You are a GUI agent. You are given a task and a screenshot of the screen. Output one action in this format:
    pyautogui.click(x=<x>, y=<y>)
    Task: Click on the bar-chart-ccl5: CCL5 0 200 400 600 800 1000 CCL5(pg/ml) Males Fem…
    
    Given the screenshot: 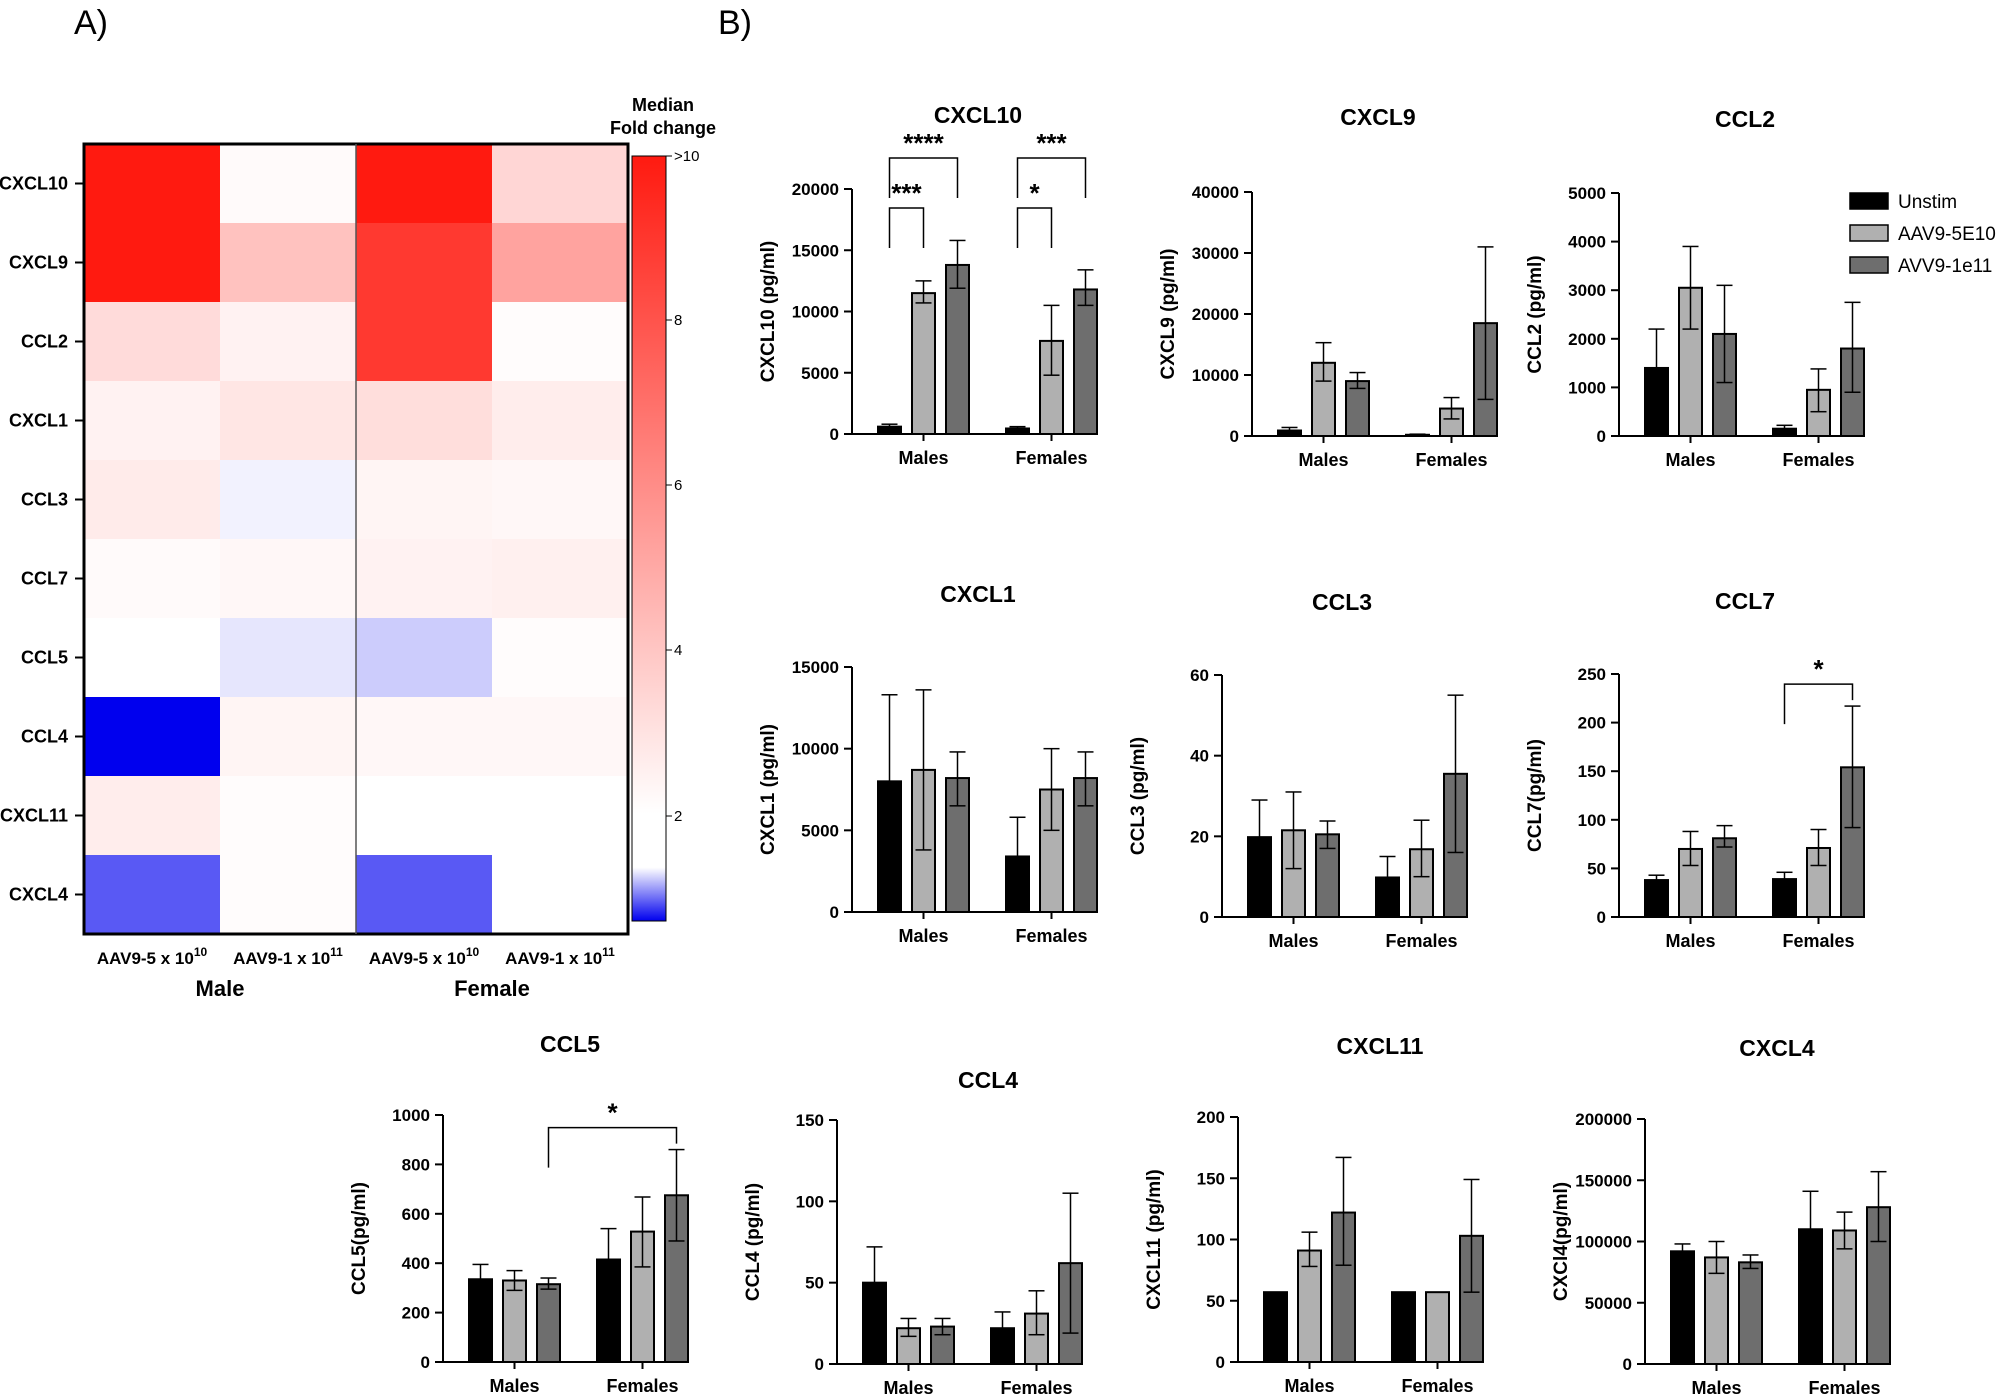 What is the action you would take?
    pyautogui.click(x=519, y=1213)
    